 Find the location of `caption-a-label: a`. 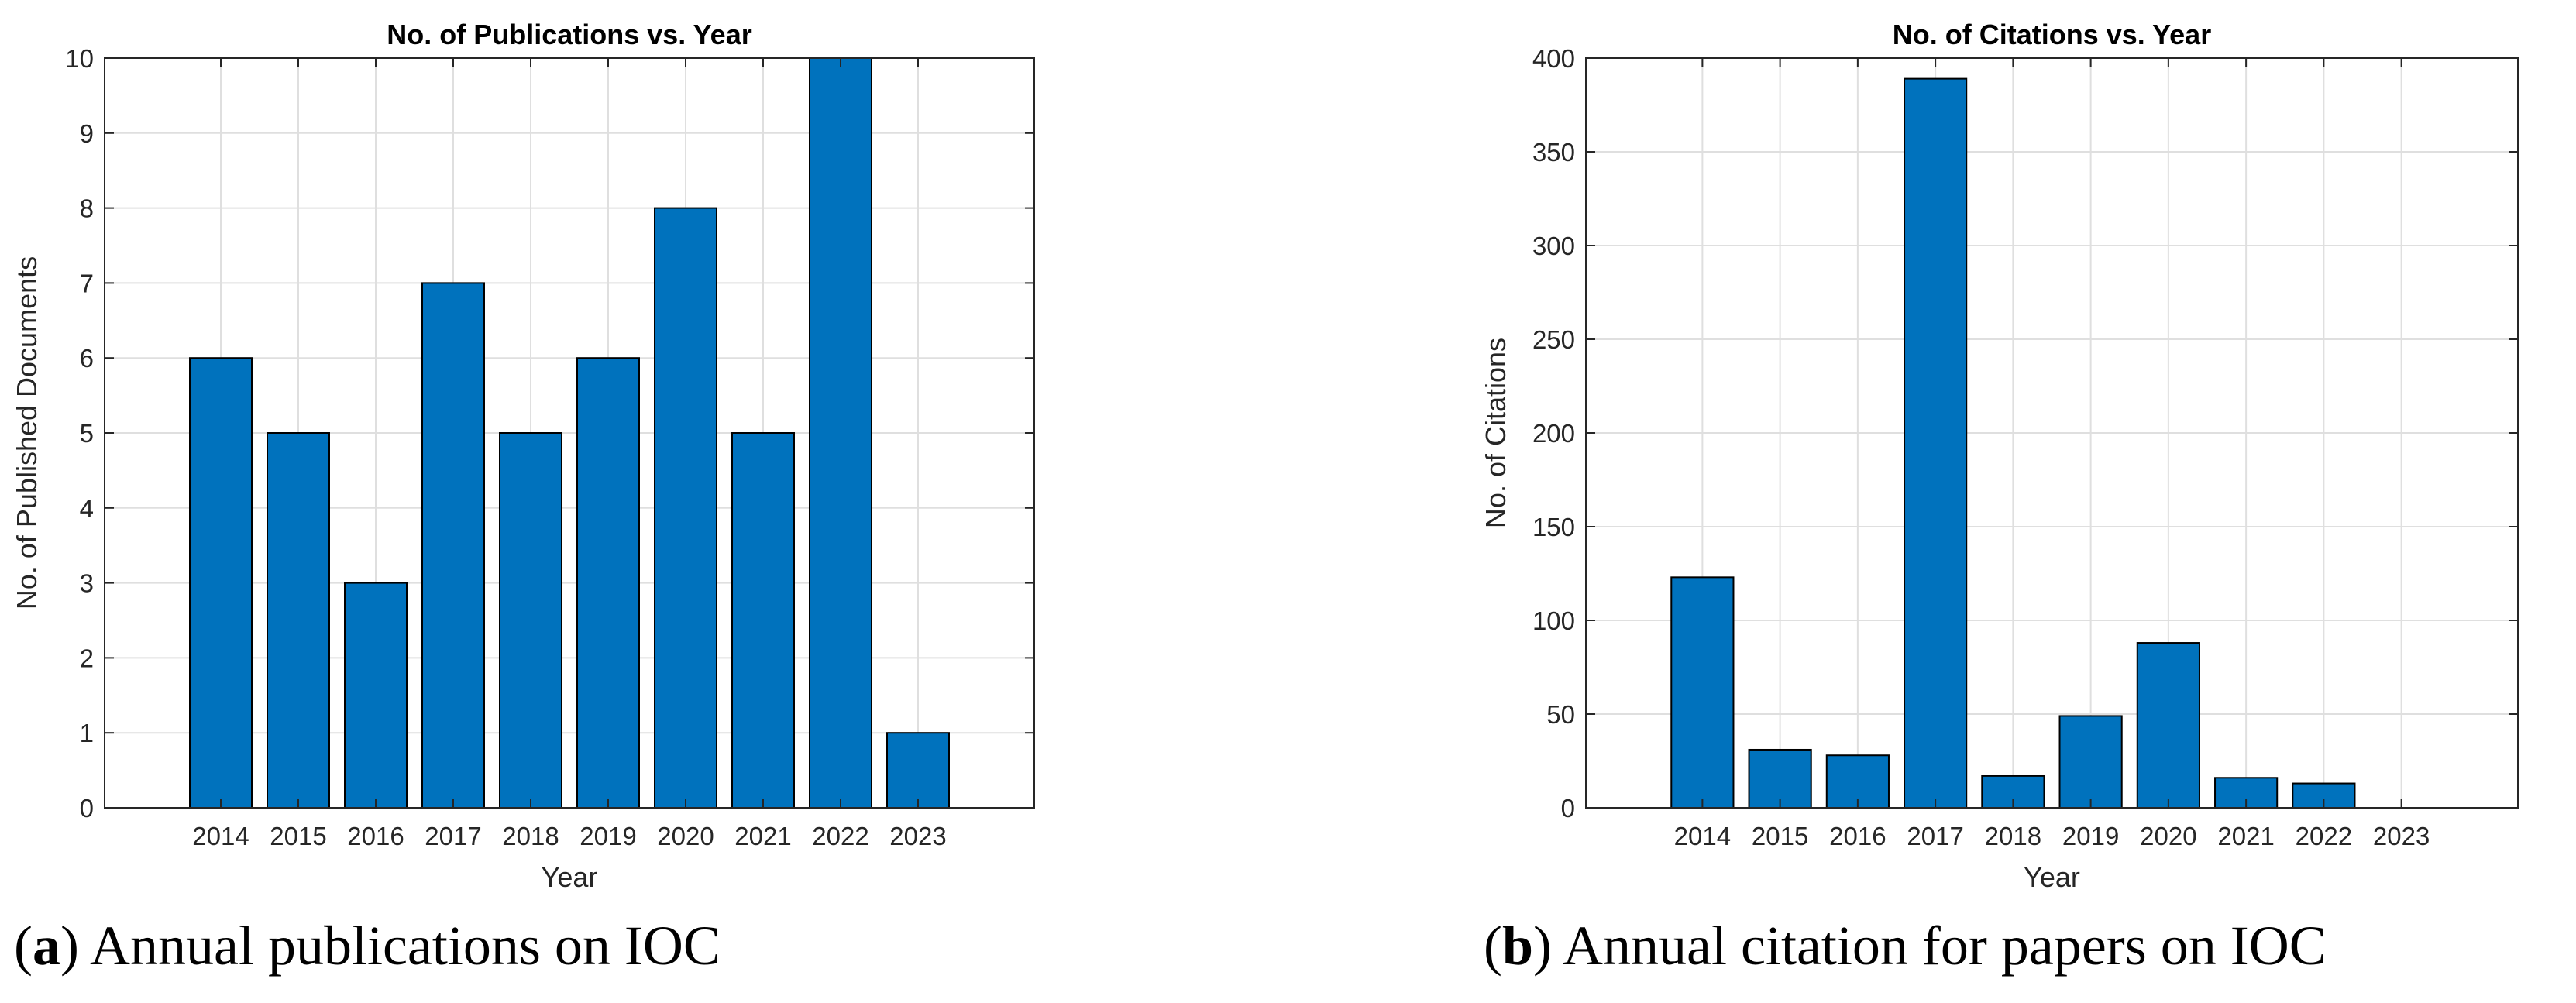

caption-a-label: a is located at coordinates (46, 946).